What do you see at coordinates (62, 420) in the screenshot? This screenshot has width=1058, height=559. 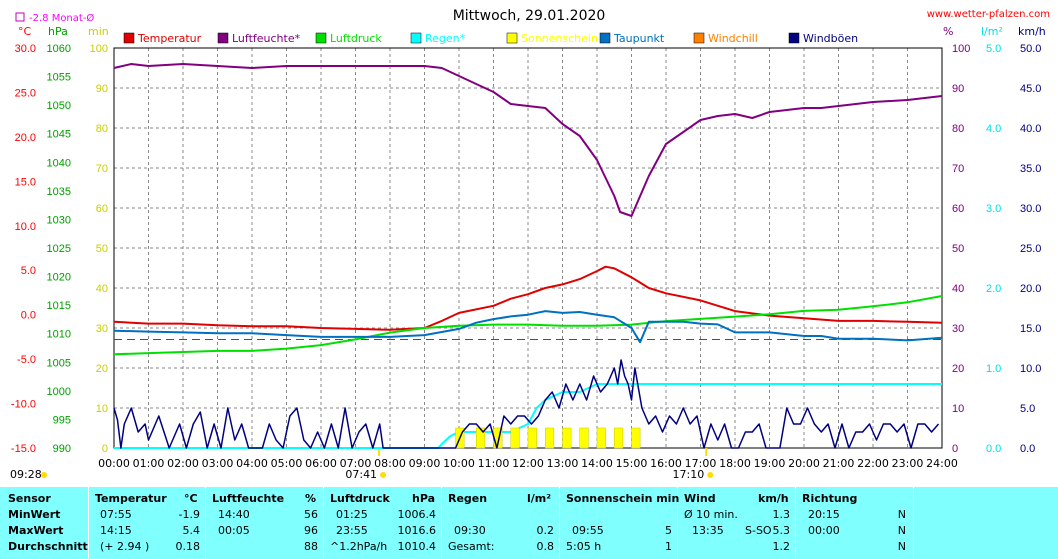 I see `pressure-tick-label: 995` at bounding box center [62, 420].